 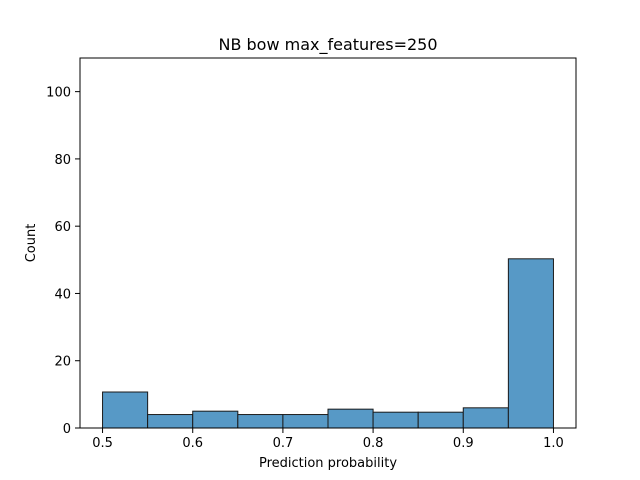 What do you see at coordinates (553, 443) in the screenshot?
I see `x-tick-label: 1.0` at bounding box center [553, 443].